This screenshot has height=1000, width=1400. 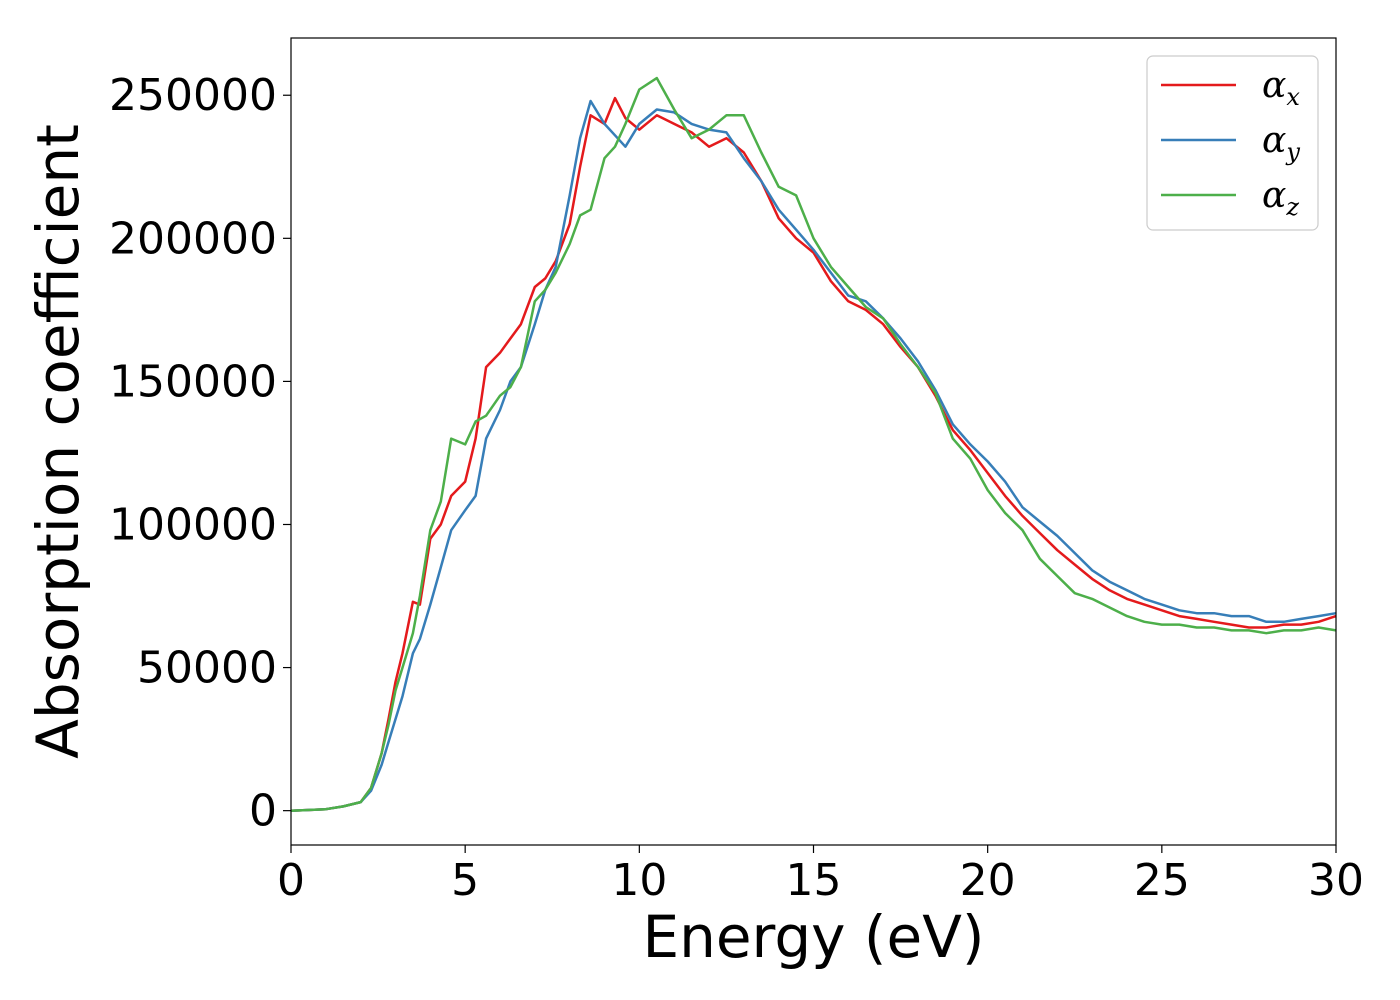 I want to click on y-tick-label: 0, so click(x=263, y=811).